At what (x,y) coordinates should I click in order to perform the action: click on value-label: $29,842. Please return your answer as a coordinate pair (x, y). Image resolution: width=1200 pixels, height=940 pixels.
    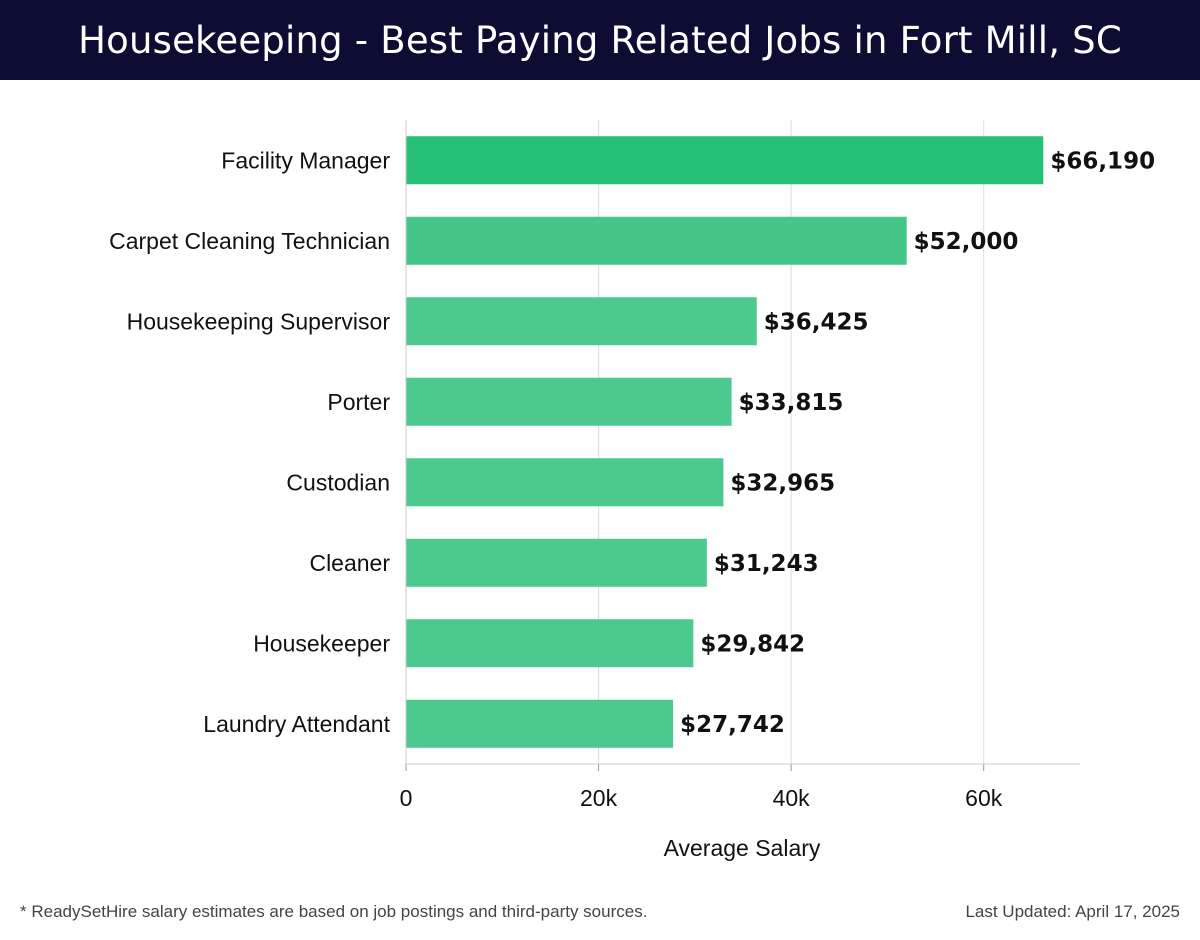
    Looking at the image, I should click on (752, 644).